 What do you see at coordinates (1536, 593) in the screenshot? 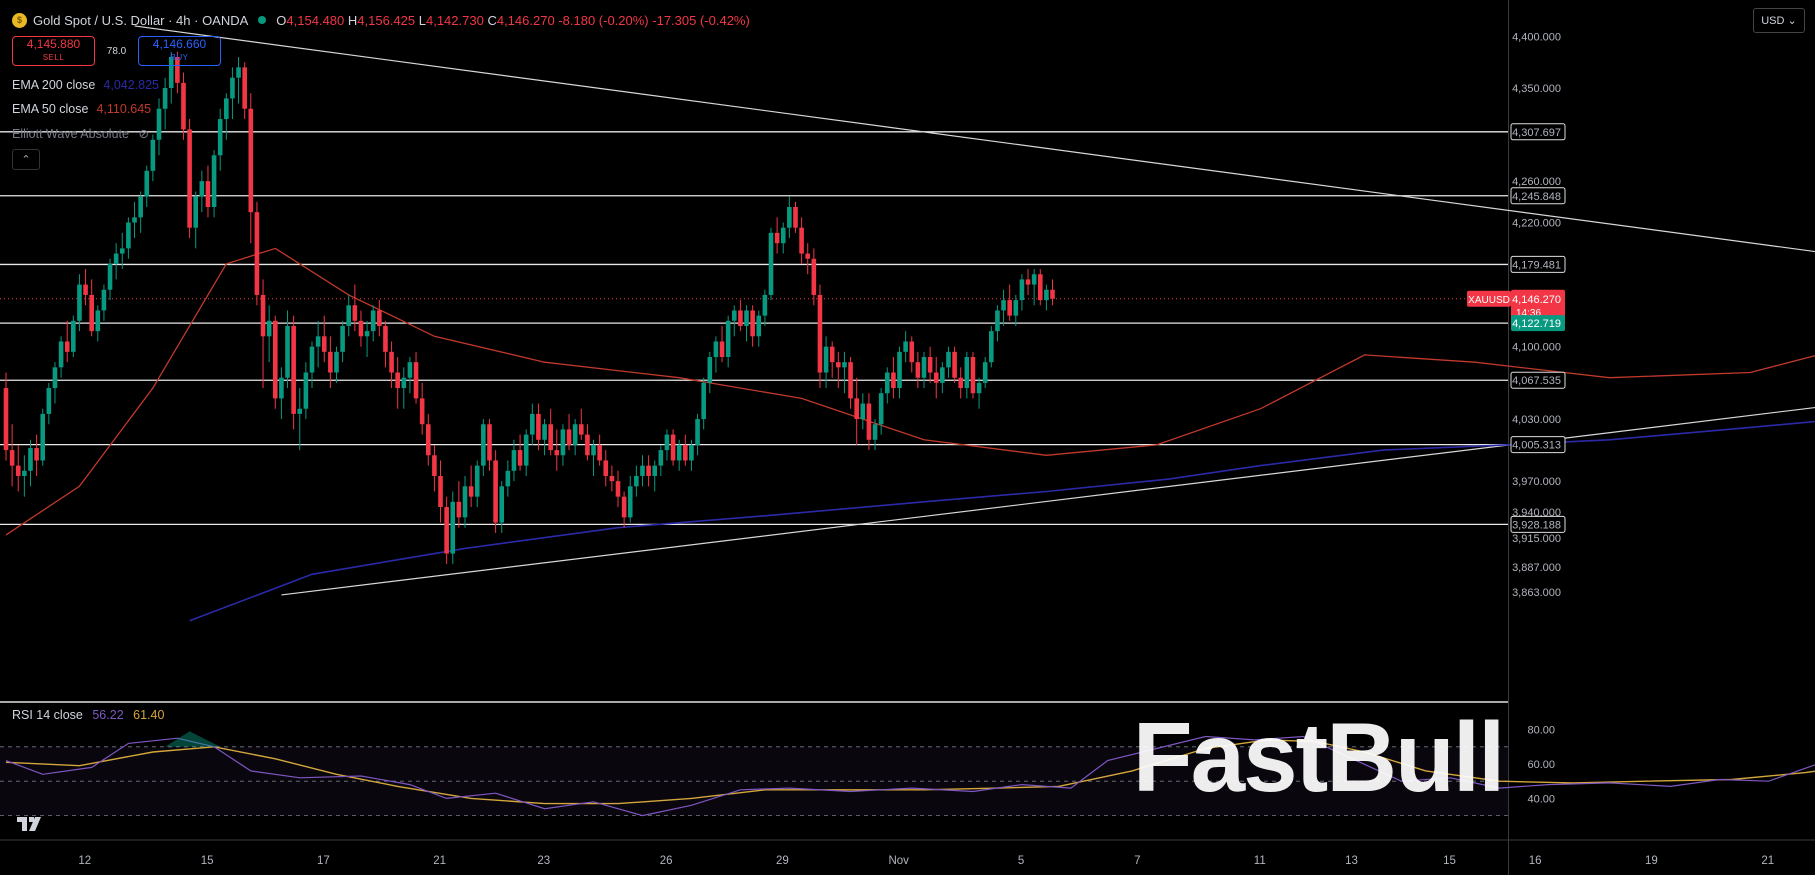
I see `price-tick-label: 3,863.000` at bounding box center [1536, 593].